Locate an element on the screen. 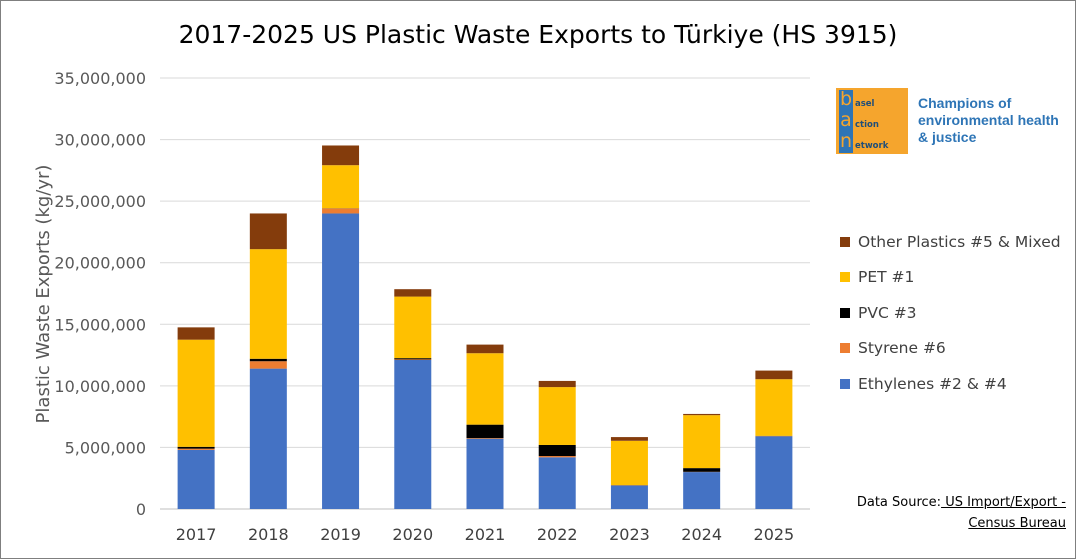 The width and height of the screenshot is (1076, 559). x-tick-label: 2019 is located at coordinates (340, 534).